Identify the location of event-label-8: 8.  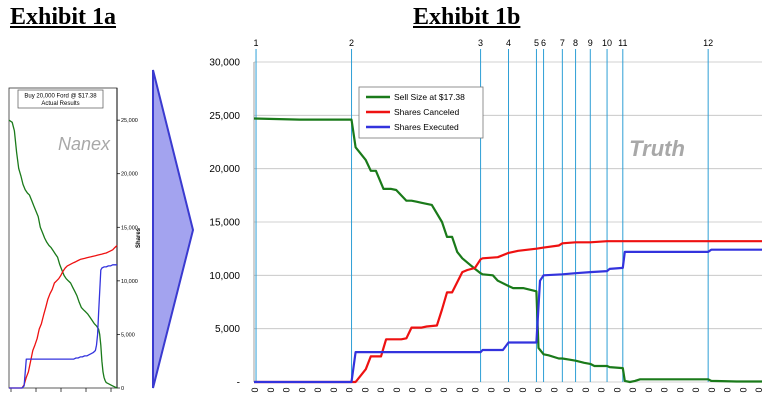
(575, 43).